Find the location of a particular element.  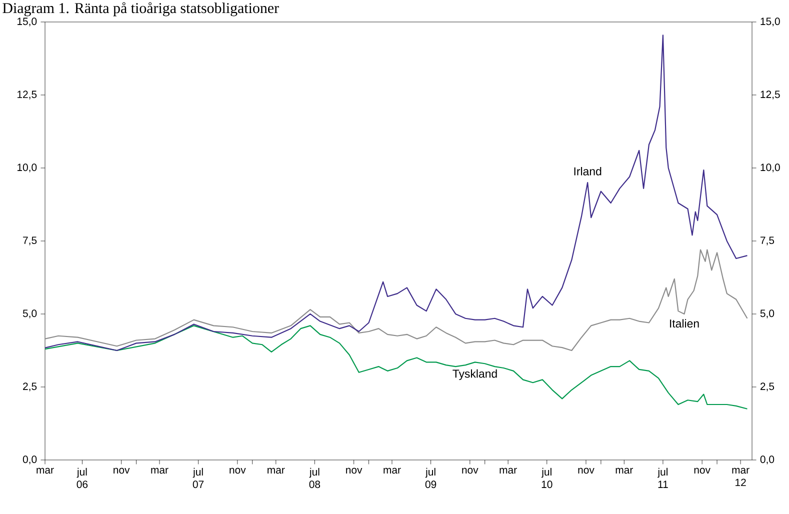

annotation: Tyskland is located at coordinates (474, 374).